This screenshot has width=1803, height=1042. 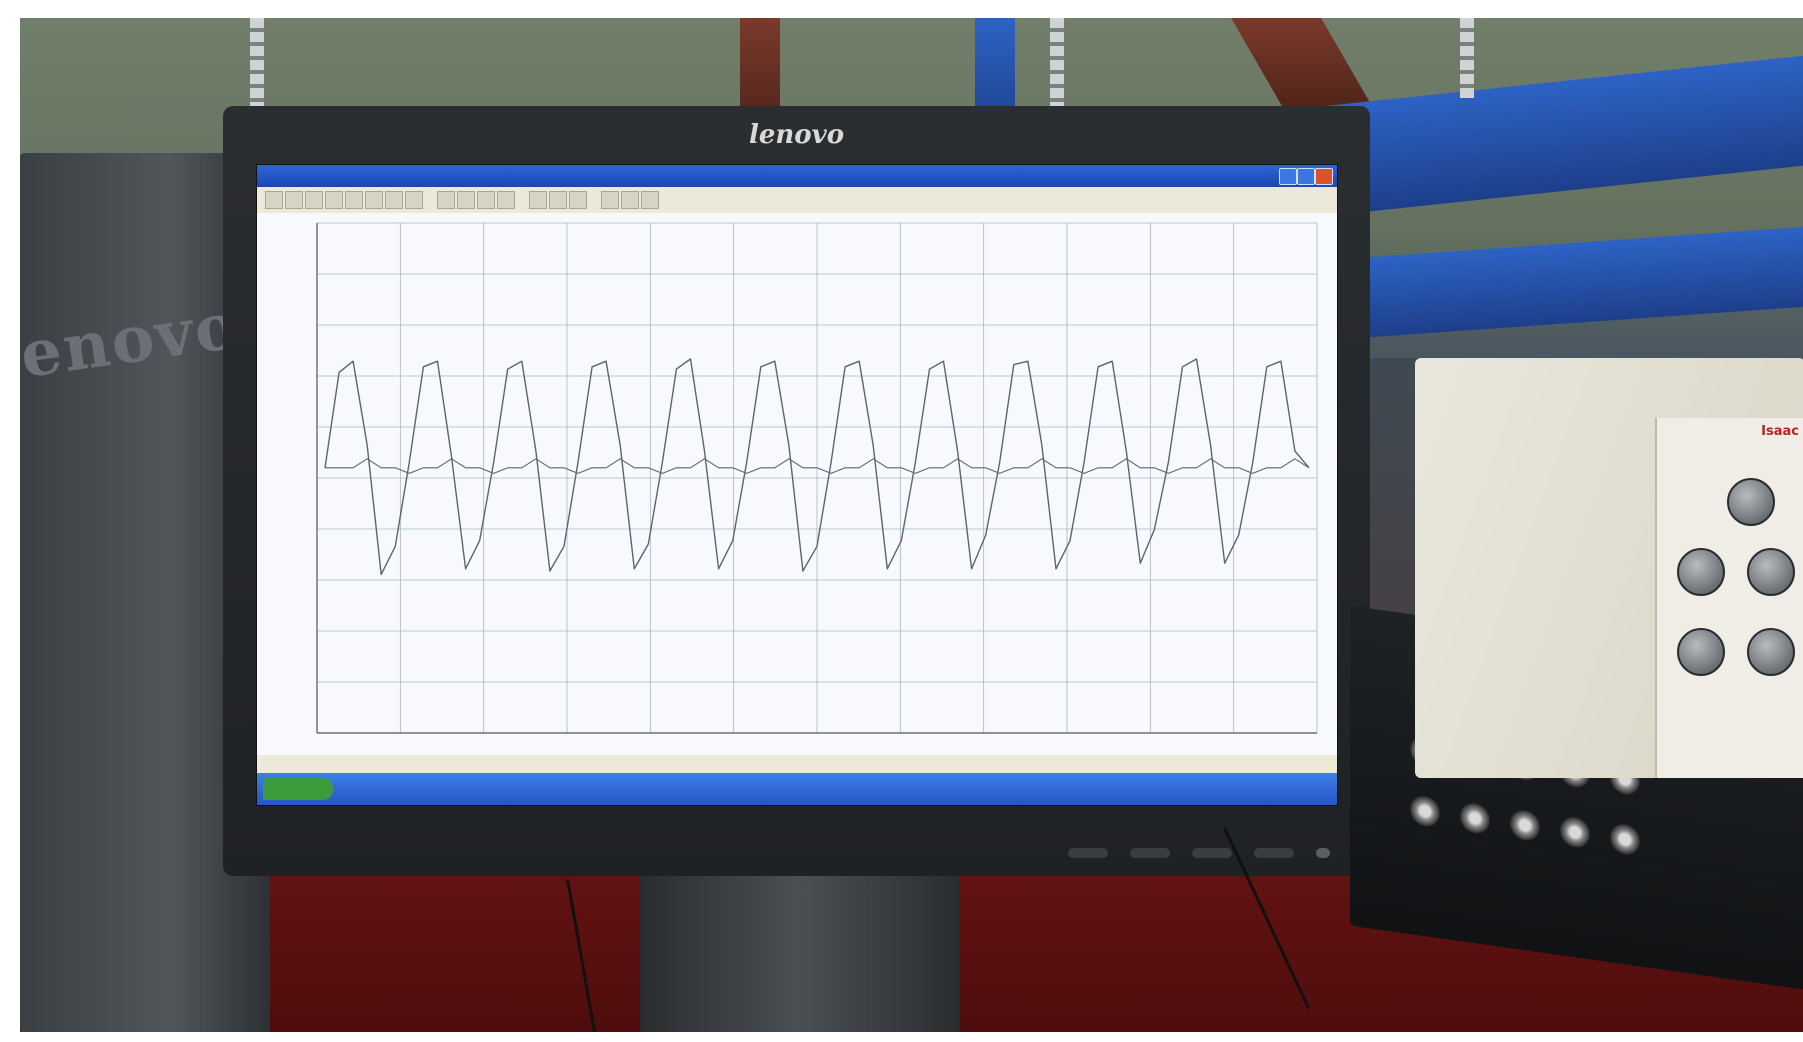 I want to click on toolbar, so click(x=797, y=200).